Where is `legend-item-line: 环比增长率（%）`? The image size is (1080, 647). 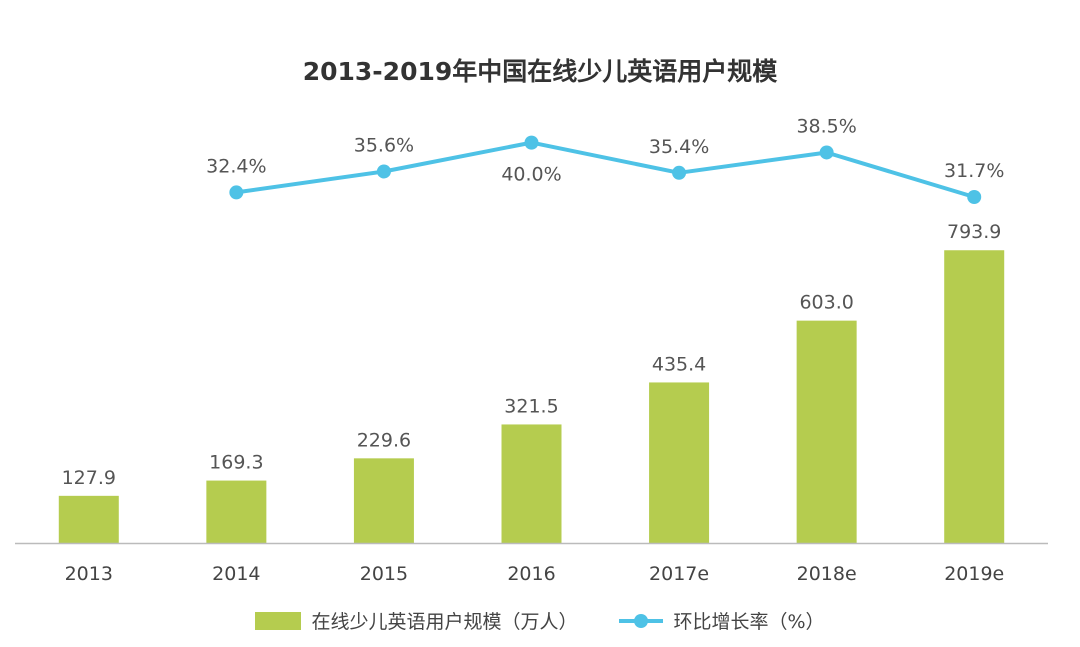
legend-item-line: 环比增长率（%） is located at coordinates (722, 620).